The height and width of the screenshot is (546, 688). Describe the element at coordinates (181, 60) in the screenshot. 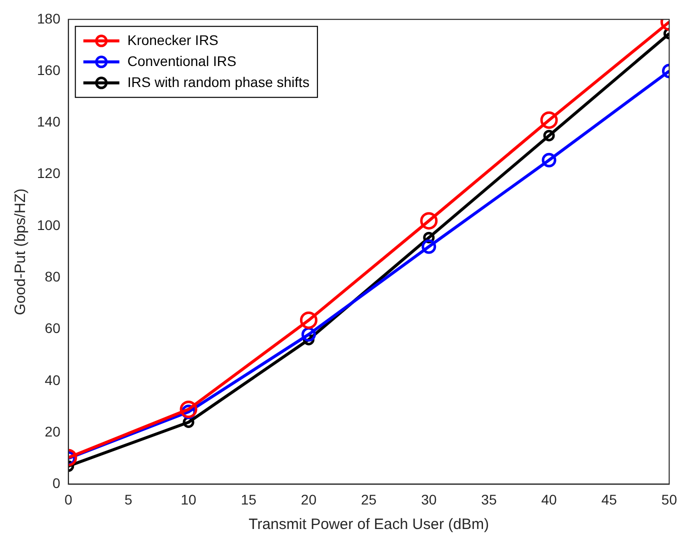

I see `legend-label: Conventional IRS` at that location.